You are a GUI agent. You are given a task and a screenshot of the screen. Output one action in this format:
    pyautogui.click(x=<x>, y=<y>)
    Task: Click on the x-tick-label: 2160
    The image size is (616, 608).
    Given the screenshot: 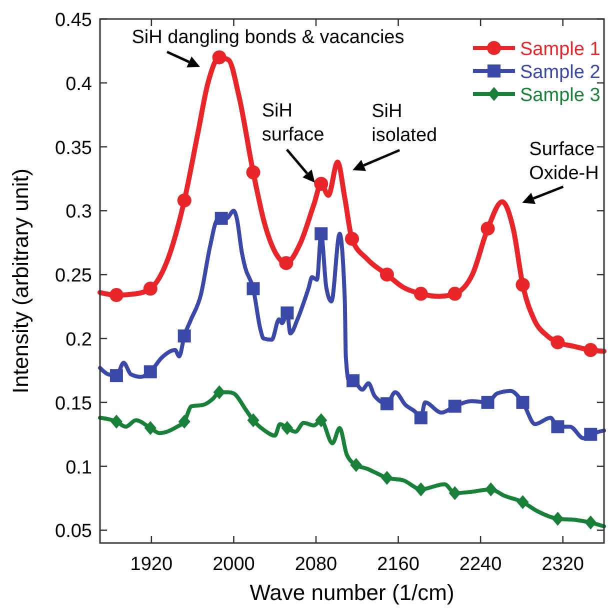 What is the action you would take?
    pyautogui.click(x=398, y=564)
    